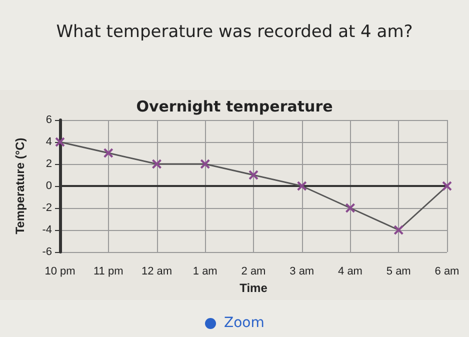 The image size is (469, 337). What do you see at coordinates (49, 142) in the screenshot?
I see `y-tick-label: 4` at bounding box center [49, 142].